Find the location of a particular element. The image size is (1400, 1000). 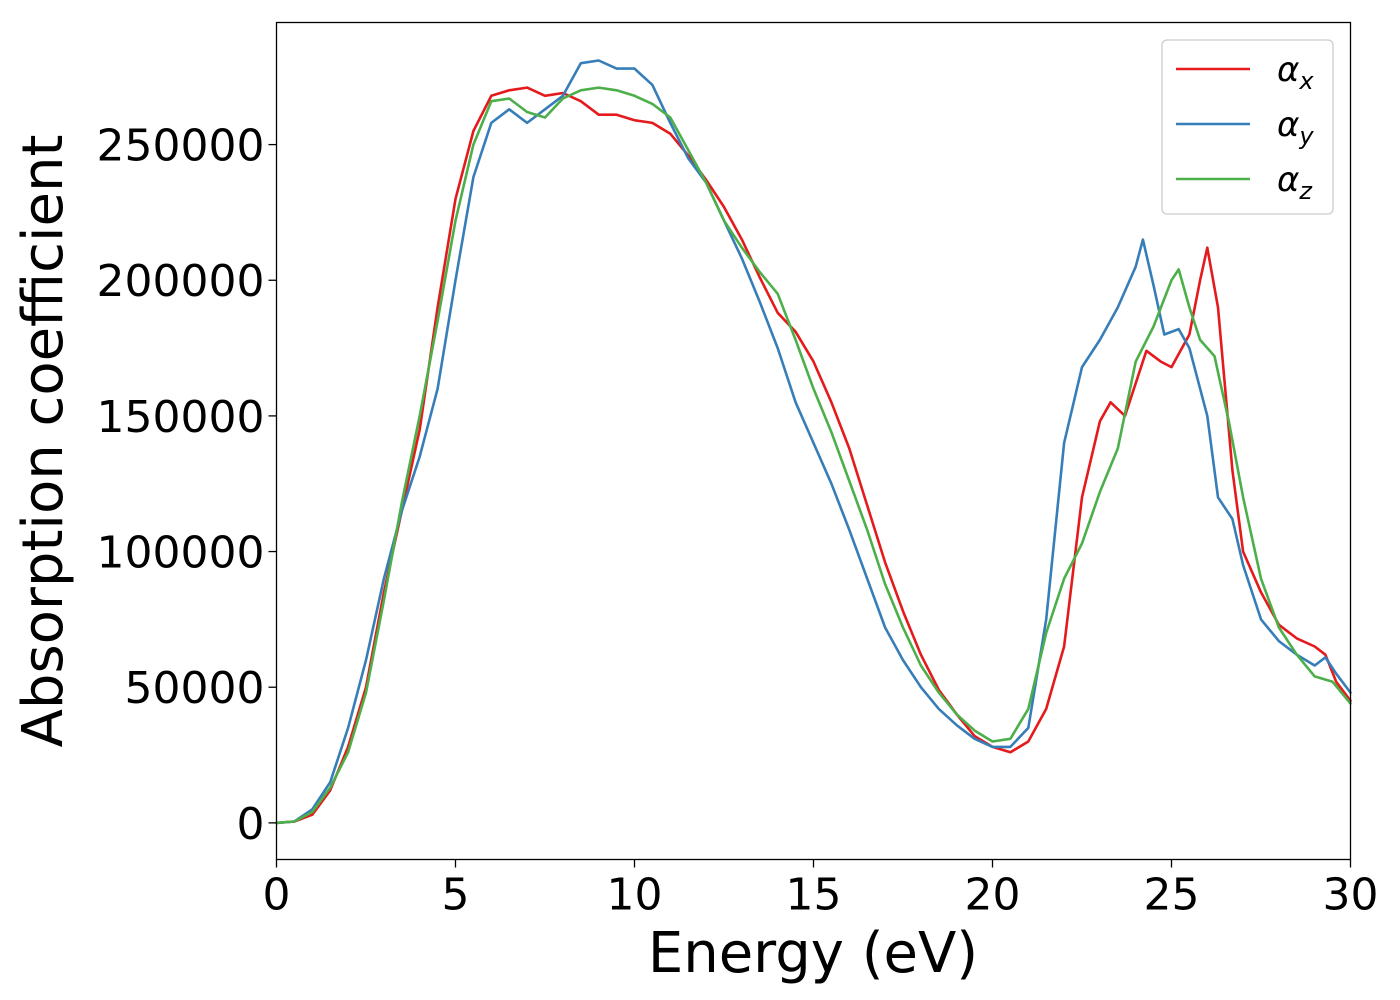

legend-box is located at coordinates (1247, 127).